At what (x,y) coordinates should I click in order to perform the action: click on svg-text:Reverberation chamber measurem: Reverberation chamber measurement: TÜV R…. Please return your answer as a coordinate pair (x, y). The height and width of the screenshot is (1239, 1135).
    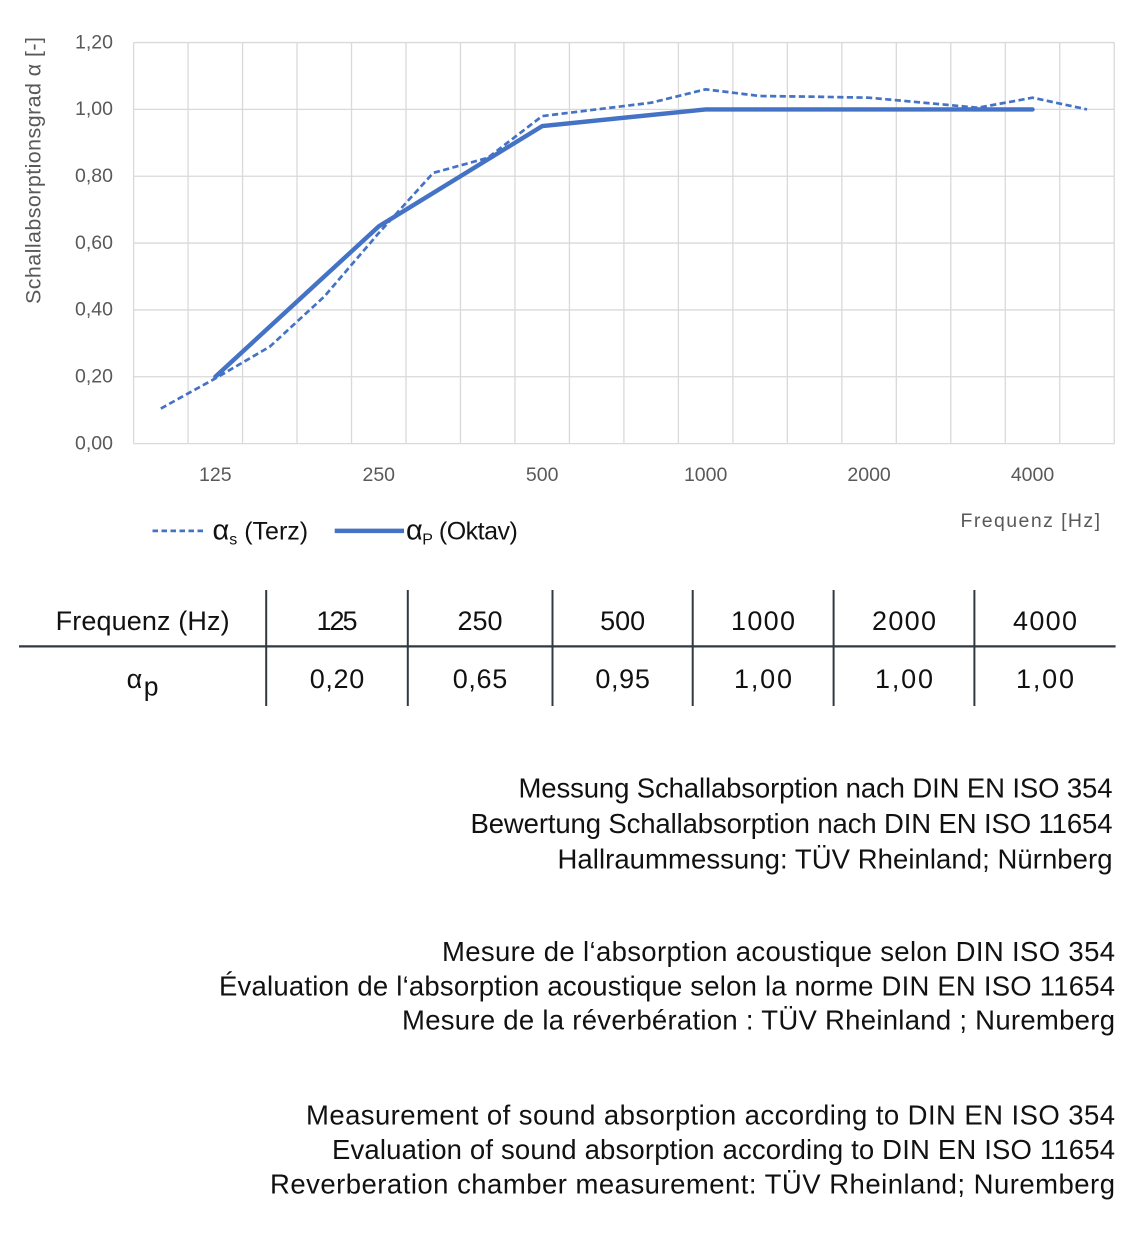
    Looking at the image, I should click on (692, 1184).